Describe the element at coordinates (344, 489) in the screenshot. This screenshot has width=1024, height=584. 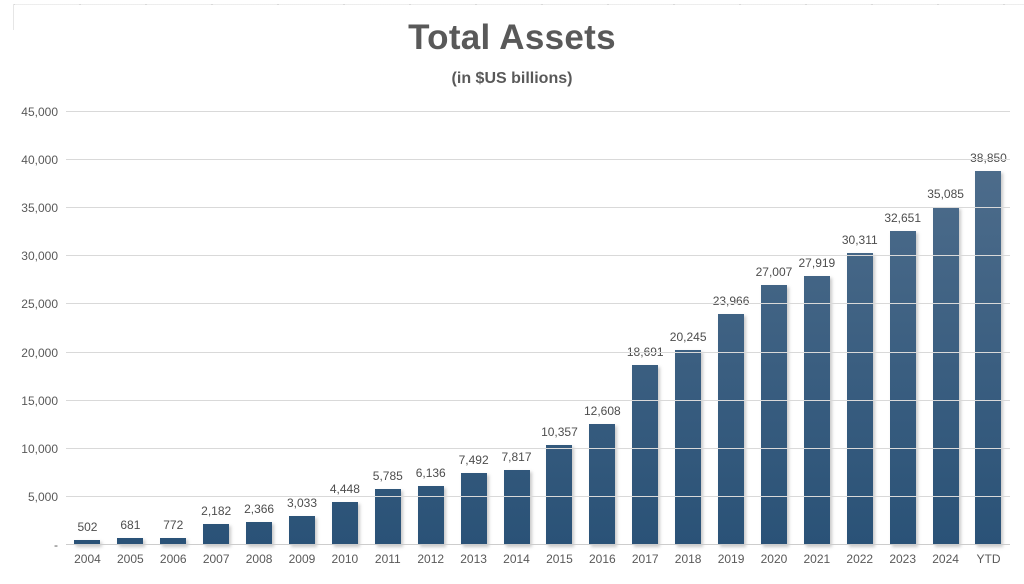
I see `data-label: 4,448` at that location.